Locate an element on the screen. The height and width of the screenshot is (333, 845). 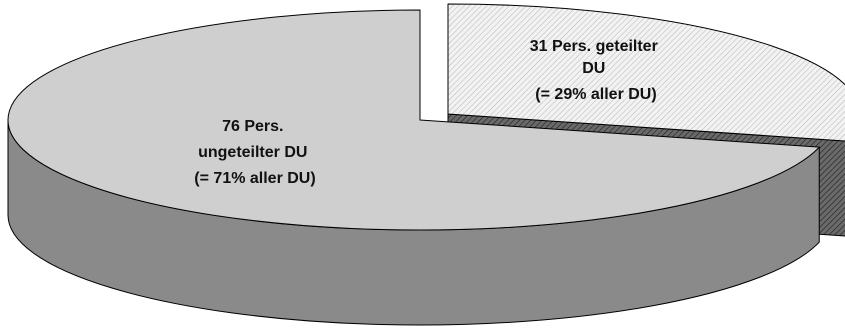
pie-slice-unshared-label-line-2: ungeteilter DU is located at coordinates (252, 152).